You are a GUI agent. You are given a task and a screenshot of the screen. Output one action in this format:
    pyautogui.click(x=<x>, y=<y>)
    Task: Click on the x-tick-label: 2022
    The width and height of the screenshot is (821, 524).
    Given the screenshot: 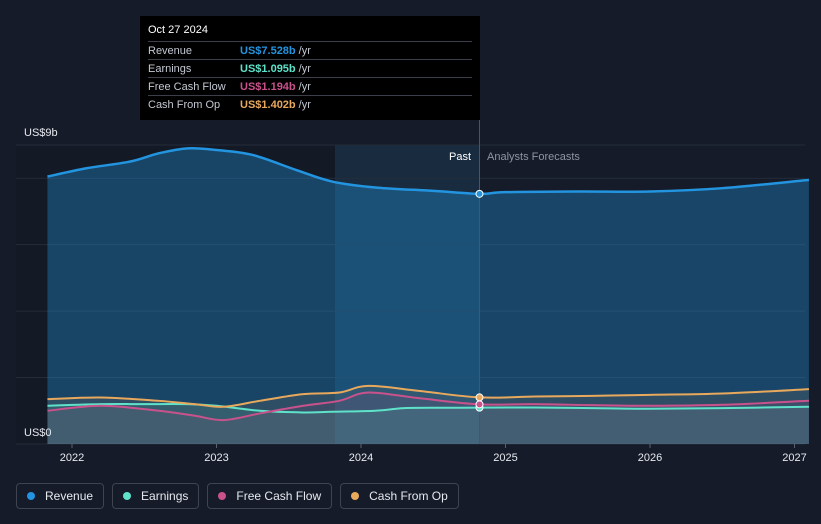 What is the action you would take?
    pyautogui.click(x=72, y=458)
    